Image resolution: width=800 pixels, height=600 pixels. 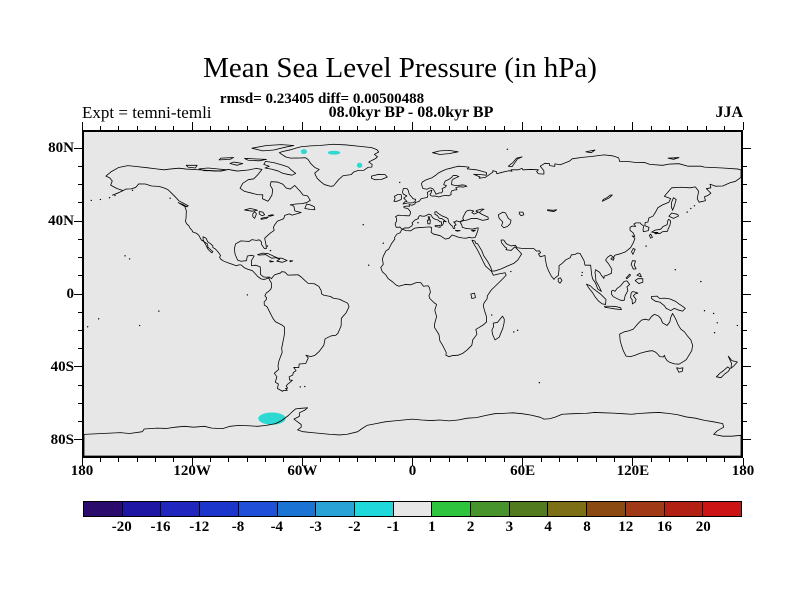 What do you see at coordinates (236, 163) in the screenshot?
I see `coastline-somerset` at bounding box center [236, 163].